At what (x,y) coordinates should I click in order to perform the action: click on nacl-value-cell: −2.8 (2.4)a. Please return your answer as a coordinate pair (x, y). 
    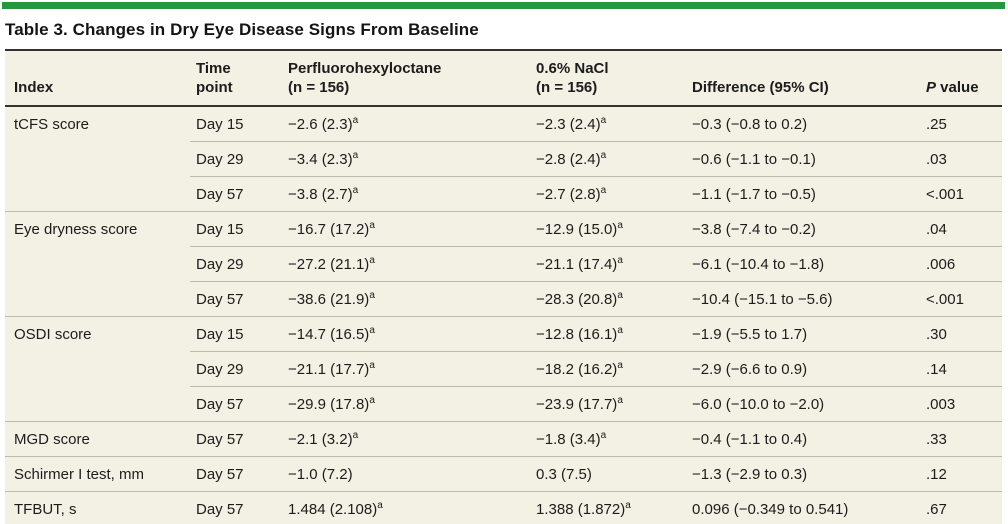
    Looking at the image, I should click on (608, 159).